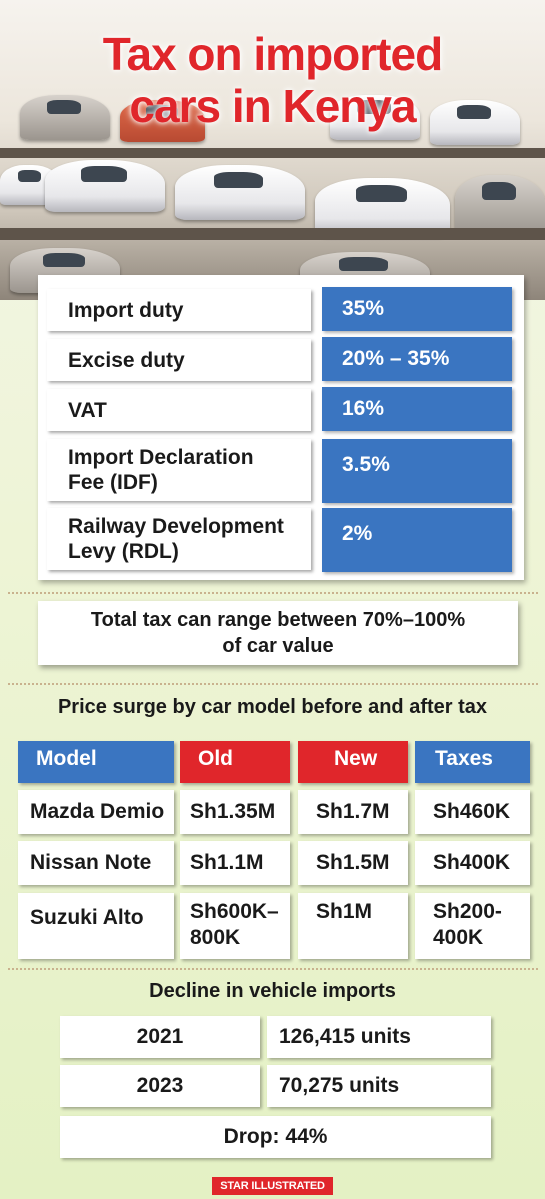  I want to click on import-year: 2021, so click(160, 1037).